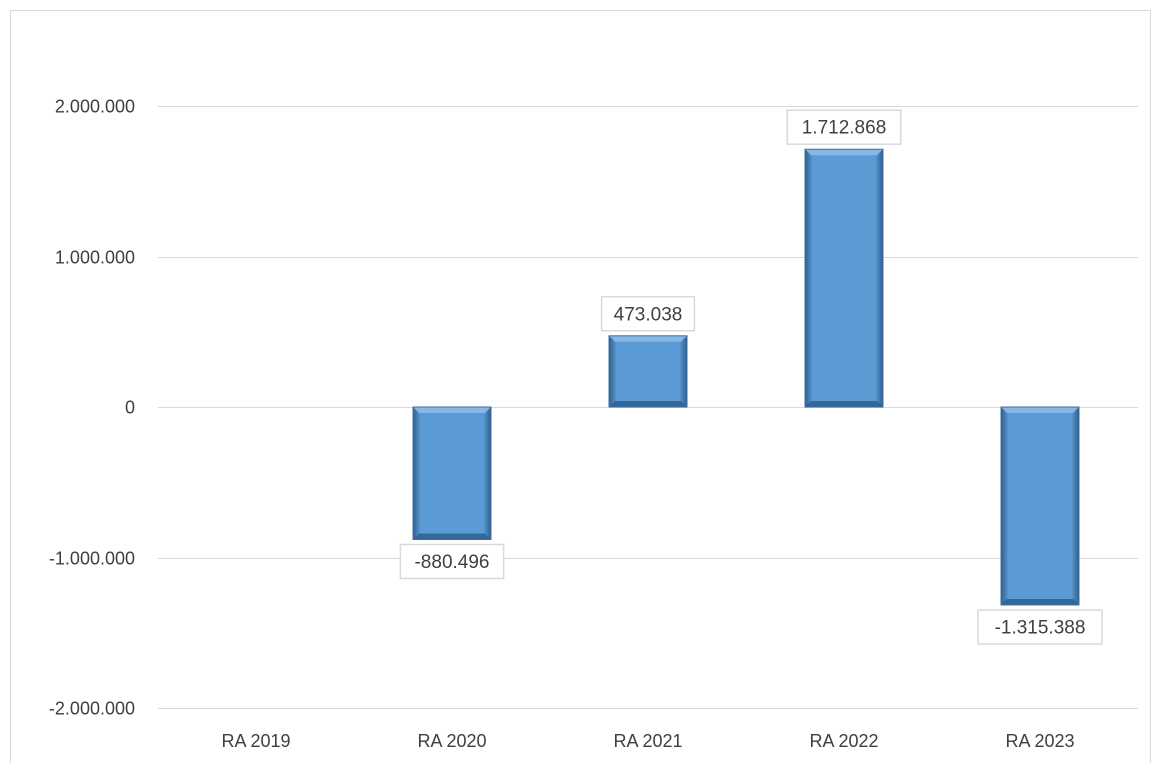 The image size is (1151, 768). I want to click on data-label: -1.315.388, so click(1040, 627).